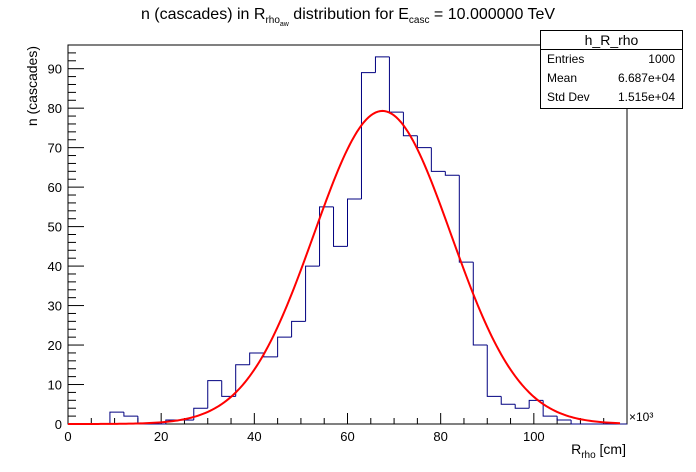 This screenshot has width=696, height=472. What do you see at coordinates (566, 59) in the screenshot?
I see `stats-label: Entries` at bounding box center [566, 59].